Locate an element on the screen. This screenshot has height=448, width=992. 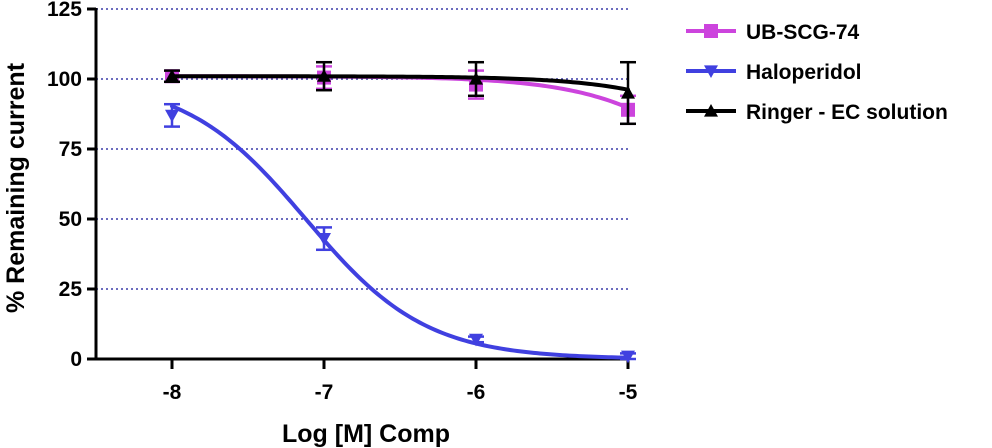
legend-item-ringer-ec-solution: Ringer - EC solution is located at coordinates (817, 112).